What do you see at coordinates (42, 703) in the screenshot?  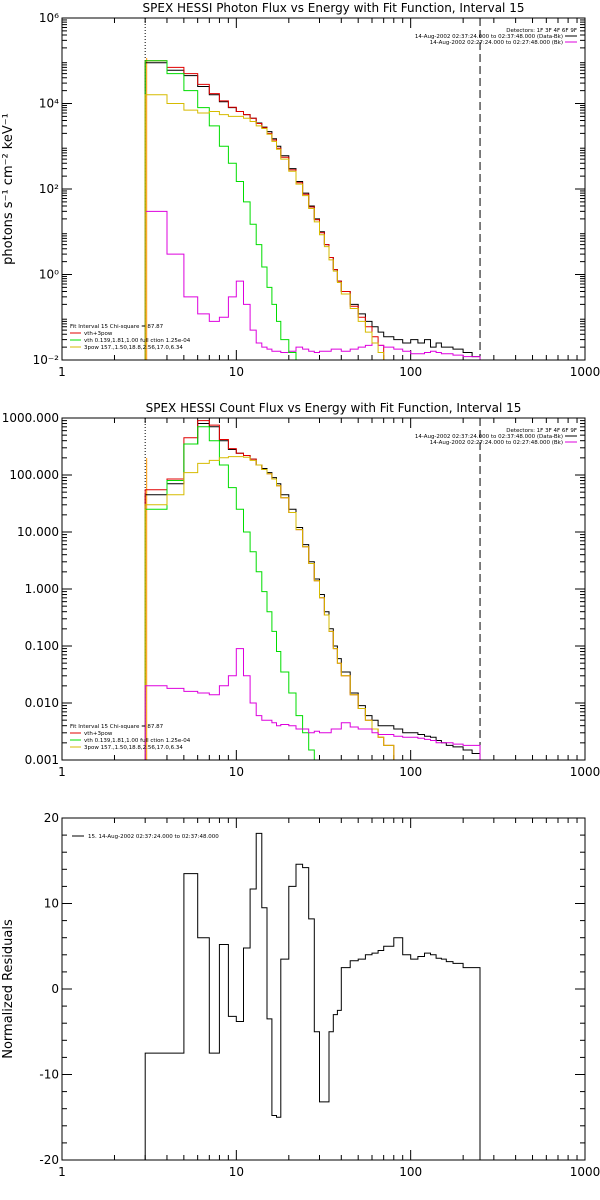 I see `y-tick-label: 0.010` at bounding box center [42, 703].